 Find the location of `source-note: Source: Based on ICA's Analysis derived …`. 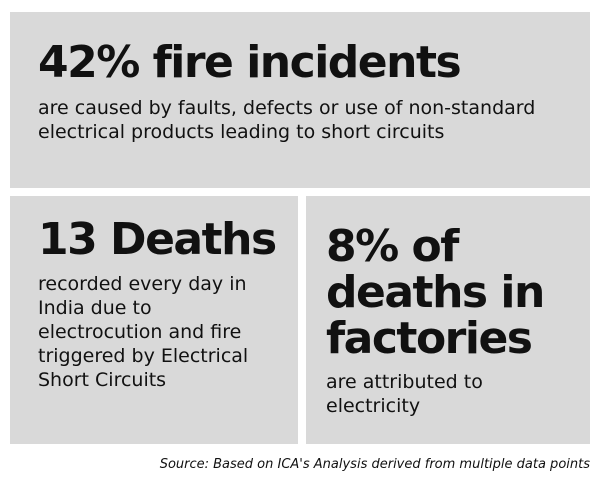

source-note: Source: Based on ICA's Analysis derived … is located at coordinates (374, 464).